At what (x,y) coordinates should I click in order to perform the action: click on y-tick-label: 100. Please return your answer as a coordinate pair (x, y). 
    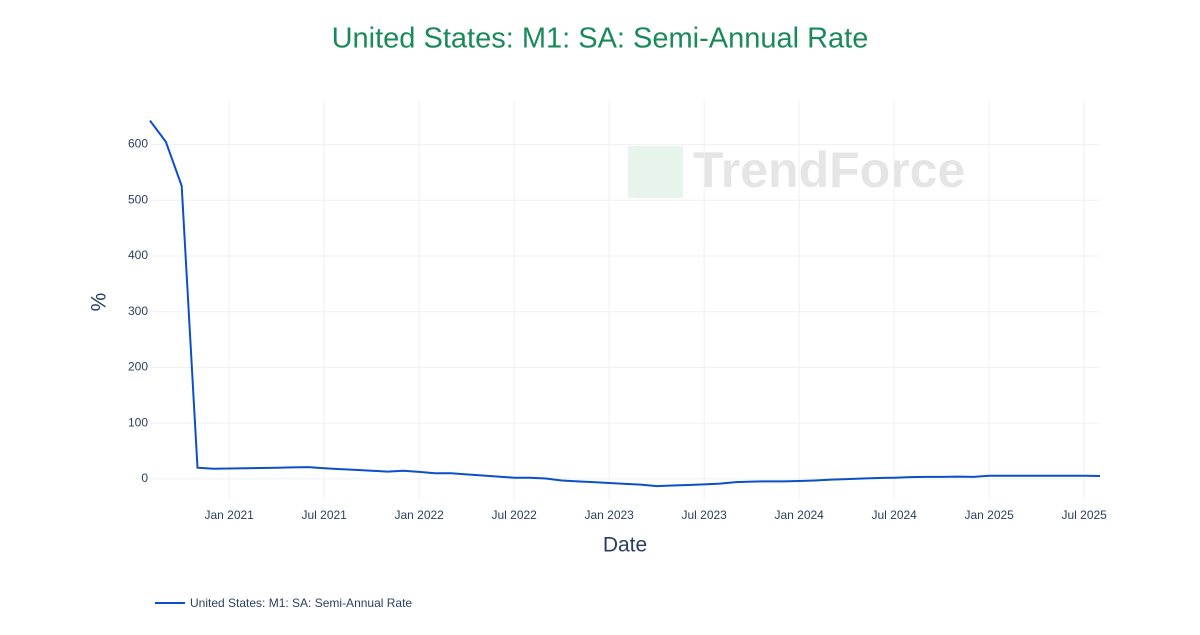
    Looking at the image, I should click on (138, 422).